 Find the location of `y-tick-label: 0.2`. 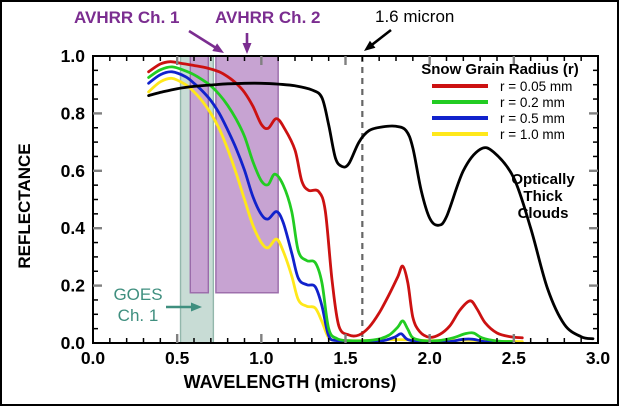

y-tick-label: 0.2 is located at coordinates (73, 286).